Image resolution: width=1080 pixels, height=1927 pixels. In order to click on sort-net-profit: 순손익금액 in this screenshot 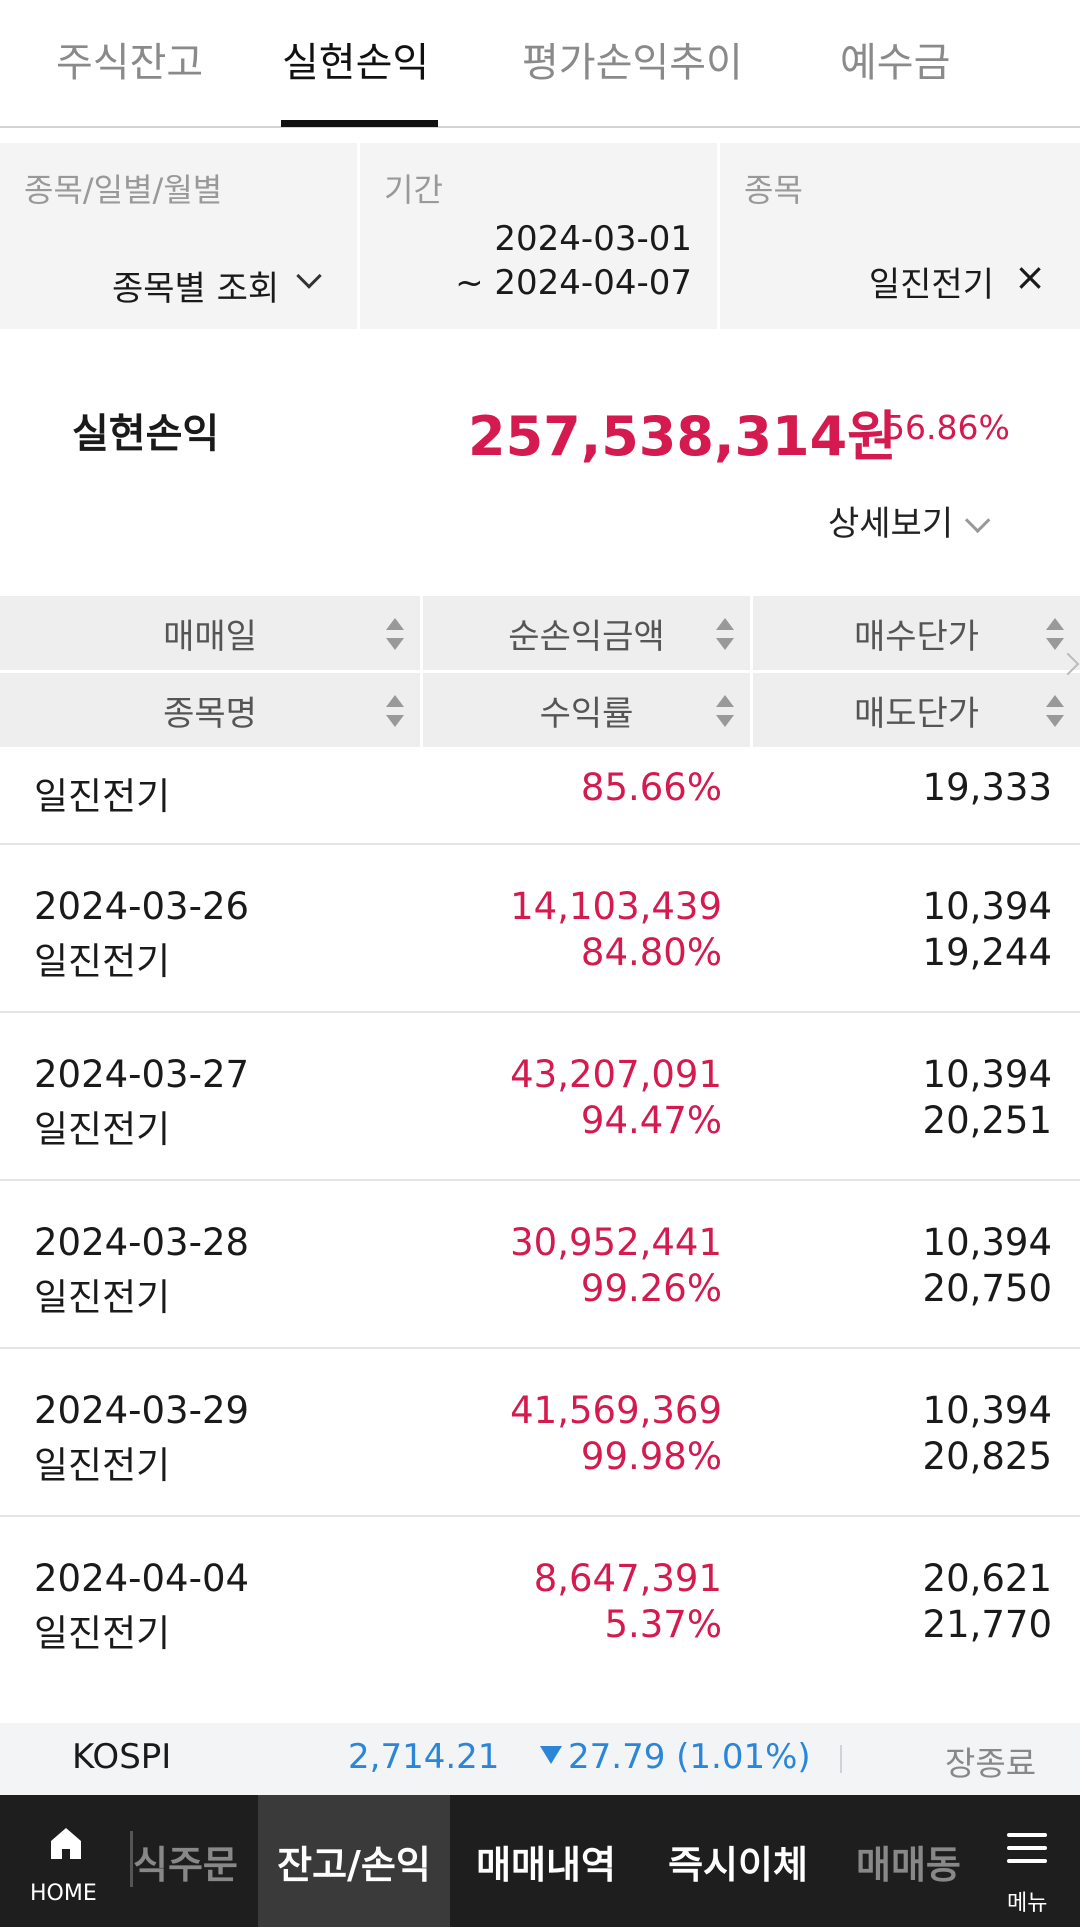, I will do `click(586, 633)`.